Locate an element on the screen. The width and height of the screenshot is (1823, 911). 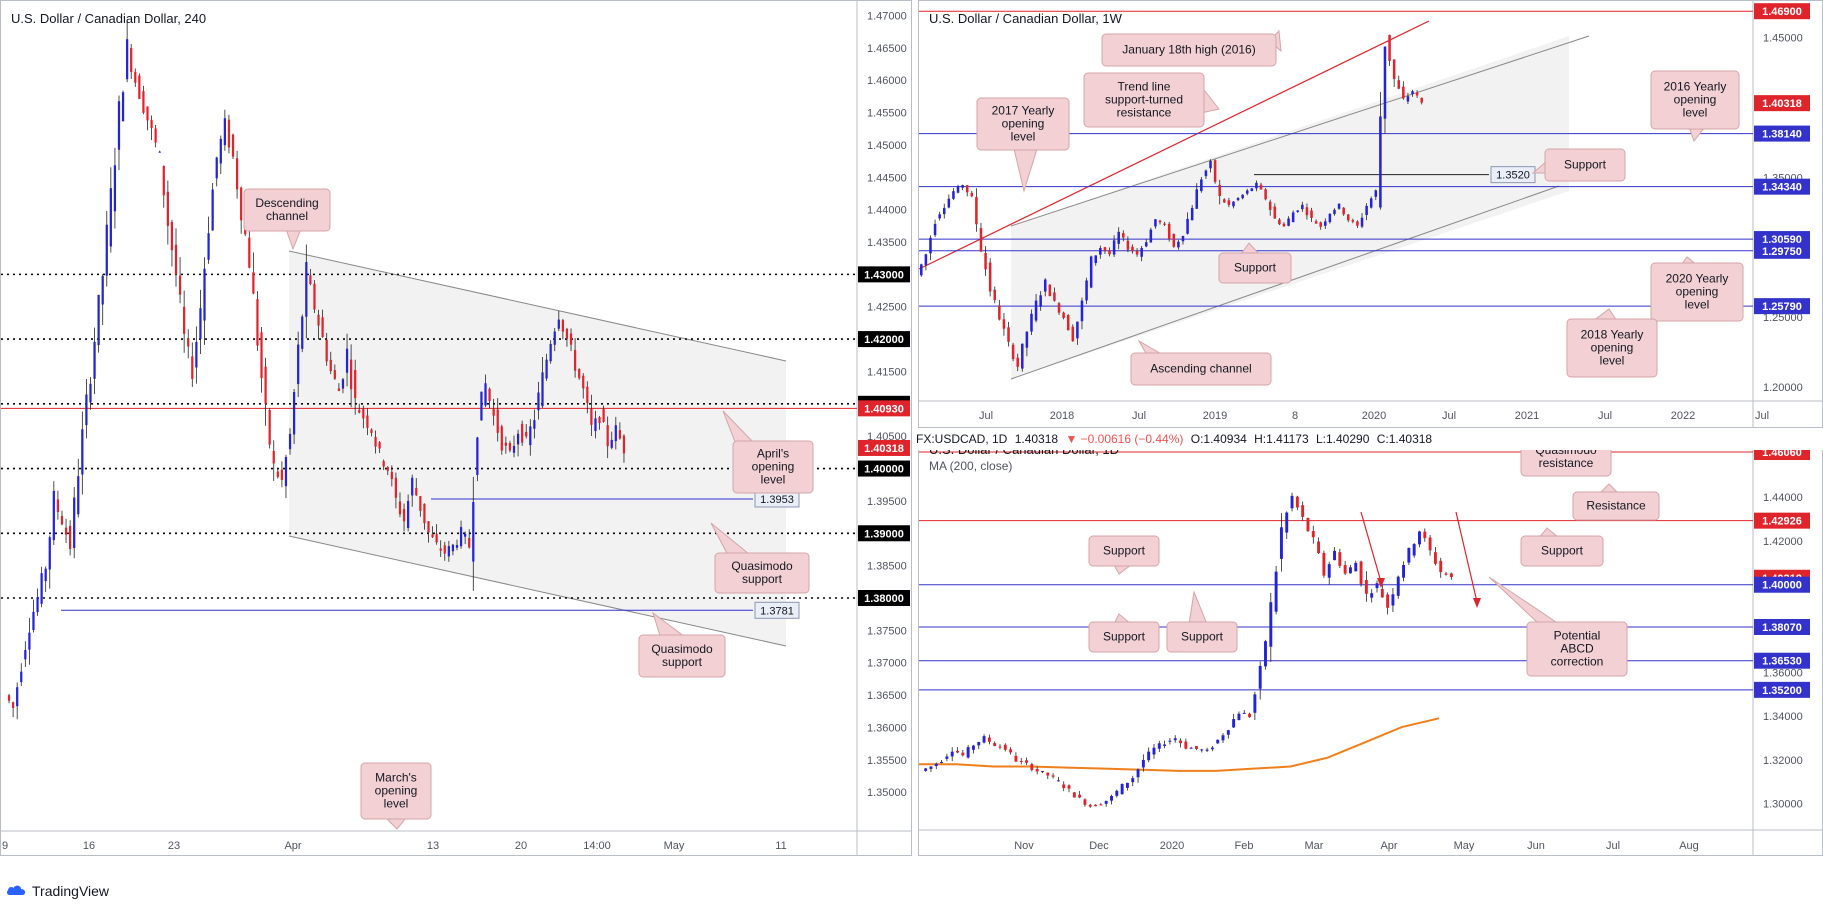
weekly-annotation-2017-opening-text: 2017 Yearly is located at coordinates (1023, 111).